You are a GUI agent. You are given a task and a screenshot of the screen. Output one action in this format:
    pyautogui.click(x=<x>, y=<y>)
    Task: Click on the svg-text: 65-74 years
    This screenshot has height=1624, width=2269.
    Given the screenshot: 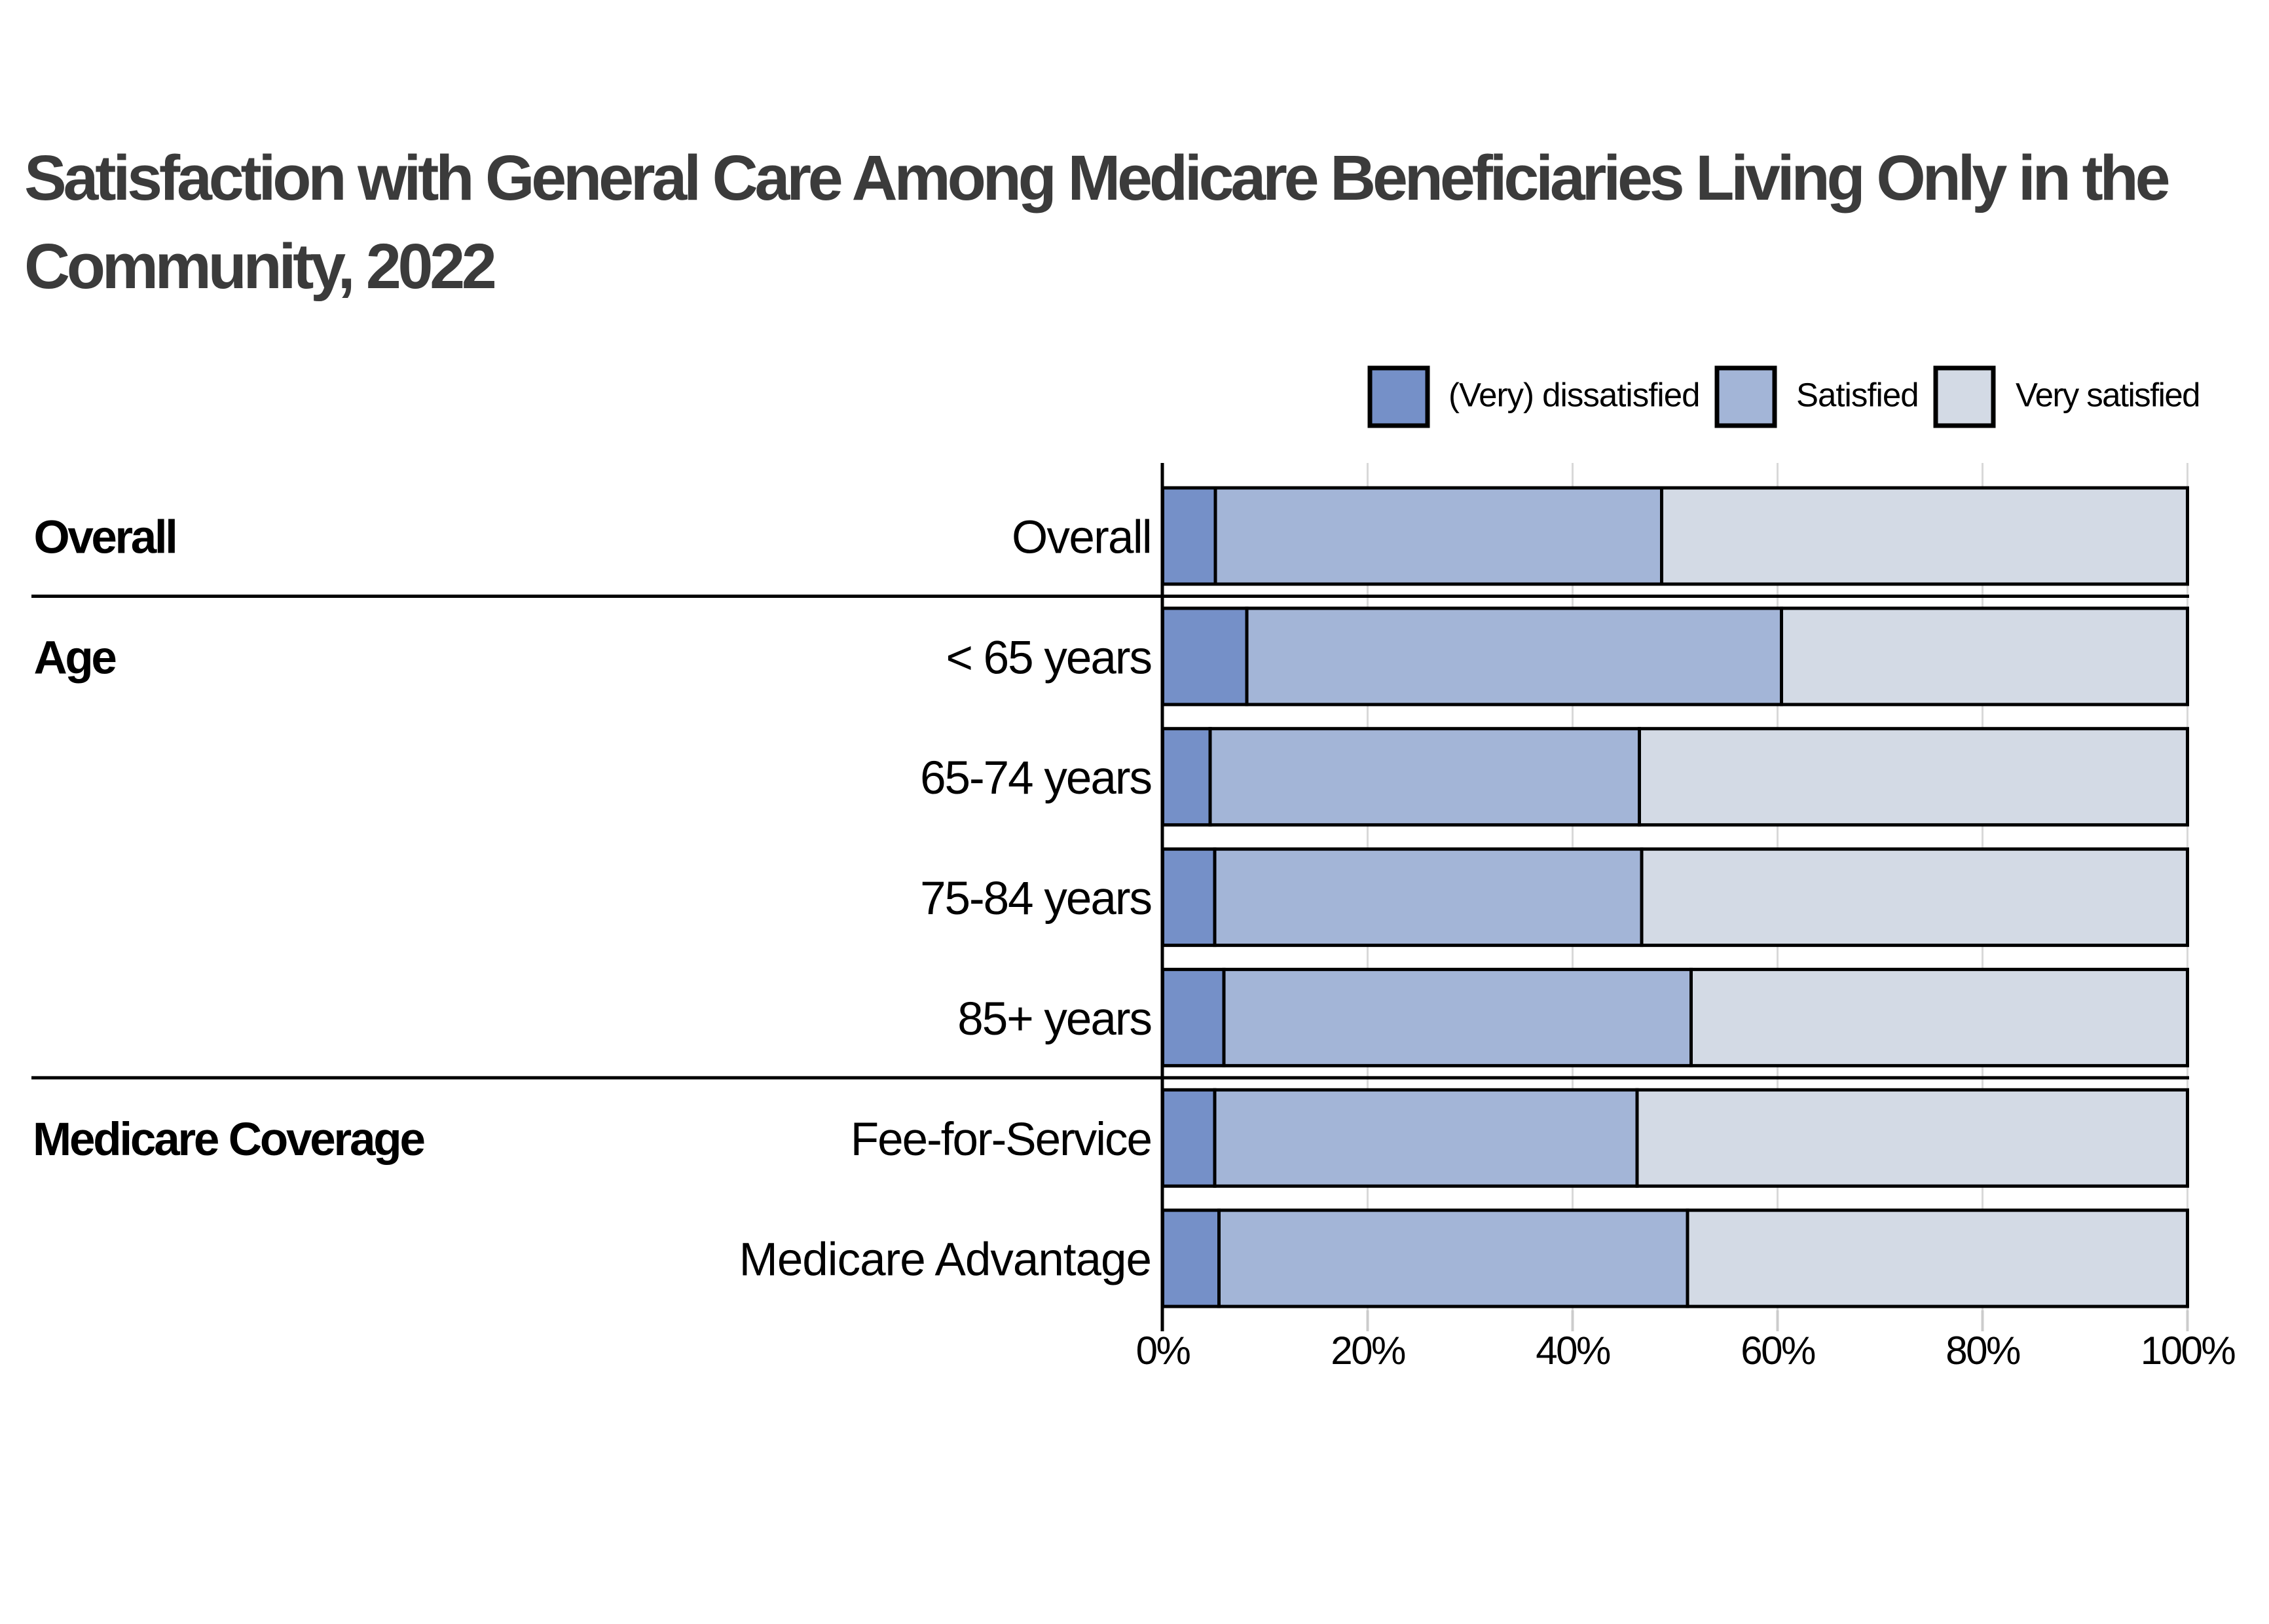 What is the action you would take?
    pyautogui.click(x=1035, y=778)
    